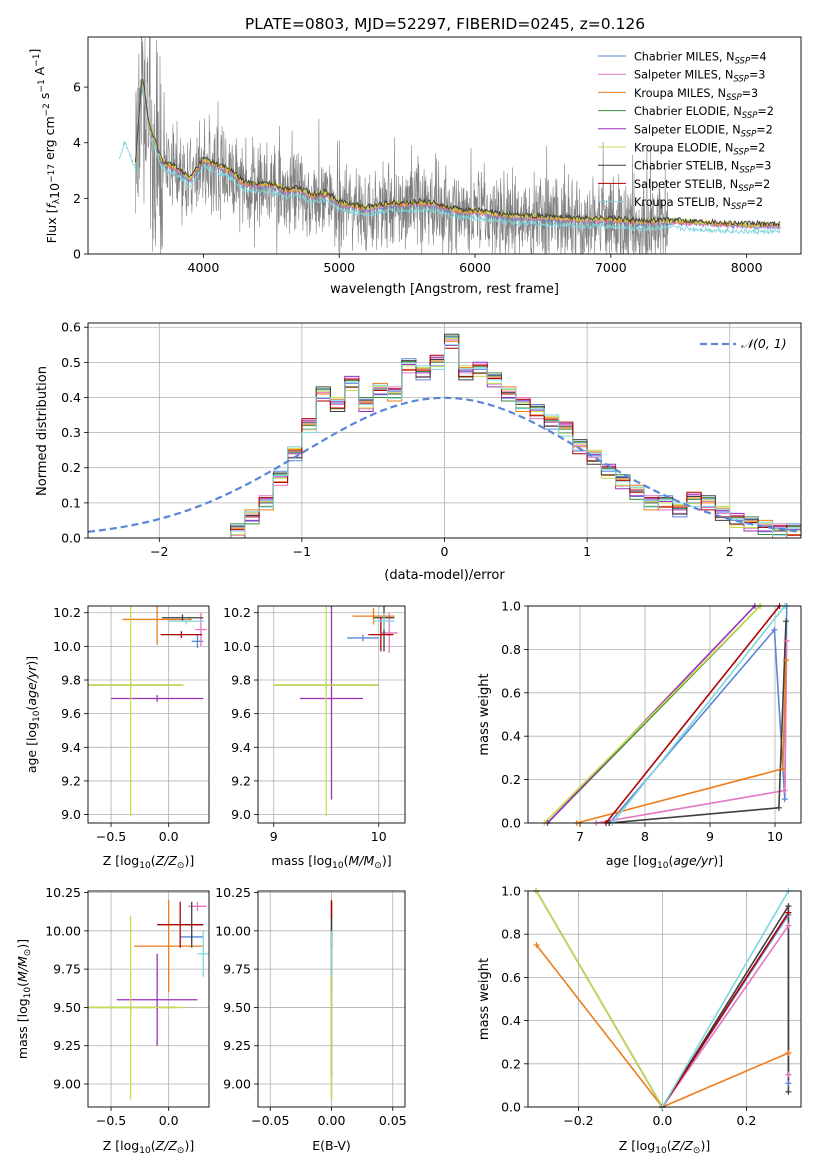 The image size is (819, 1170). What do you see at coordinates (746, 1120) in the screenshot?
I see `x-tick-label: 0.2` at bounding box center [746, 1120].